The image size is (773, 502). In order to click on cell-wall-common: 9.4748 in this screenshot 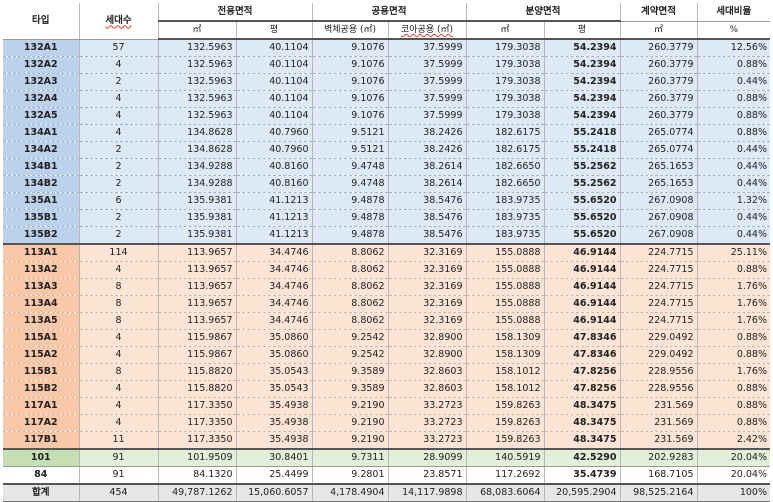, I will do `click(350, 184)`.